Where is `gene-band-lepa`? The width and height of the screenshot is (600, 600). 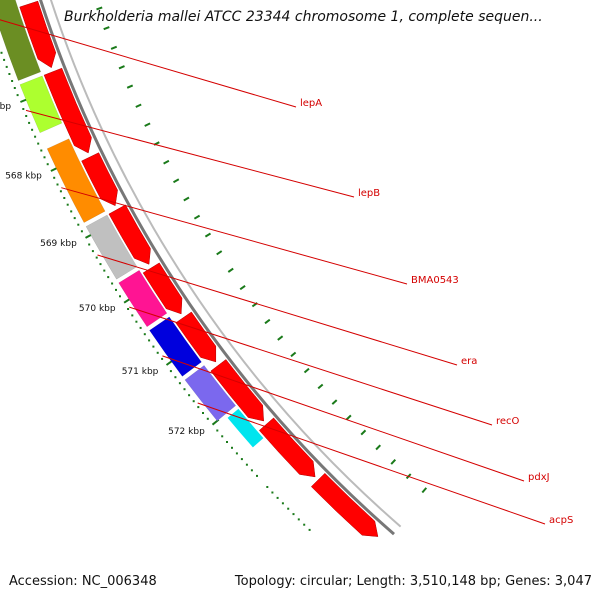
gene-band-lepa is located at coordinates (21, 40).